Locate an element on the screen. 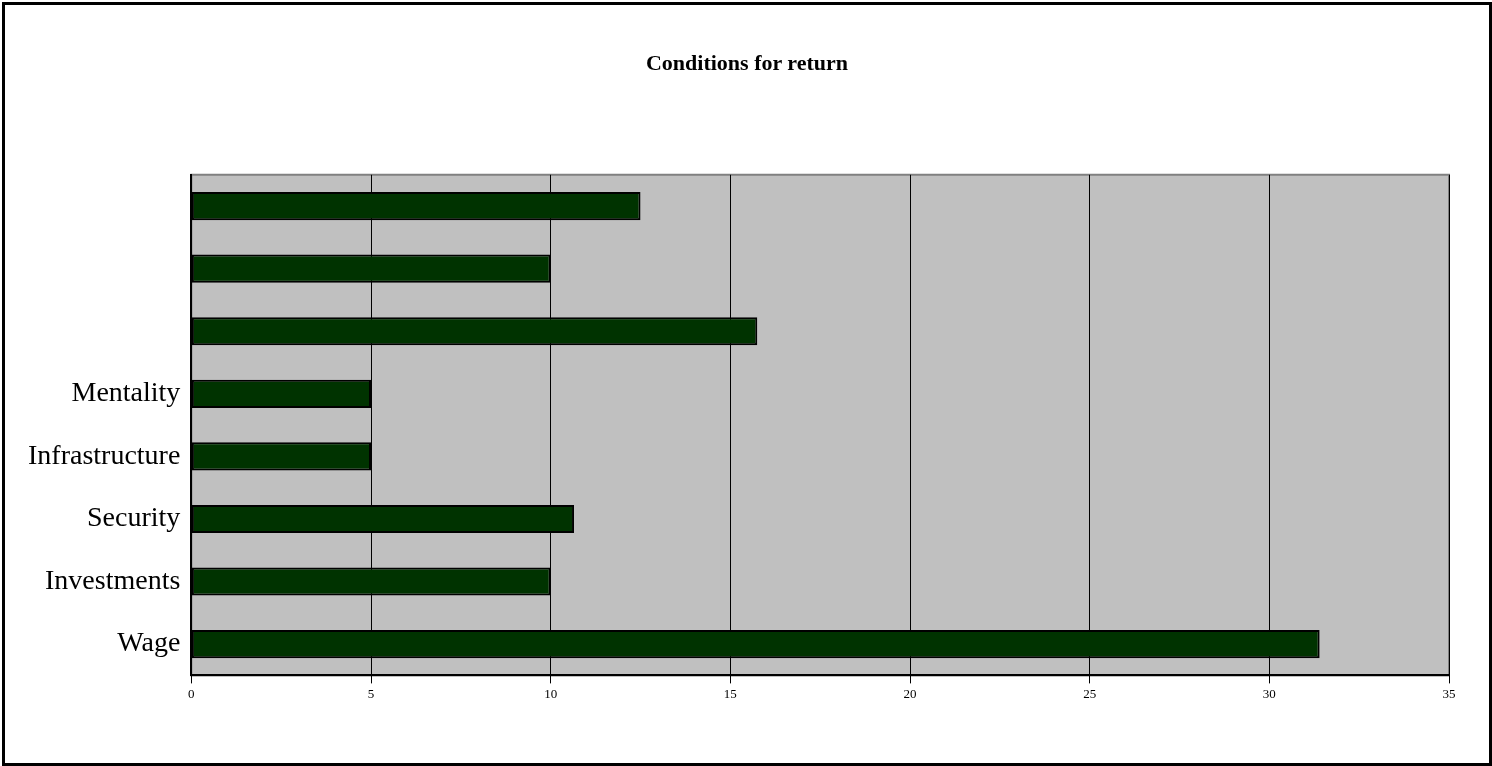 The image size is (1492, 766). y-tick-label: Infrastructure is located at coordinates (104, 454).